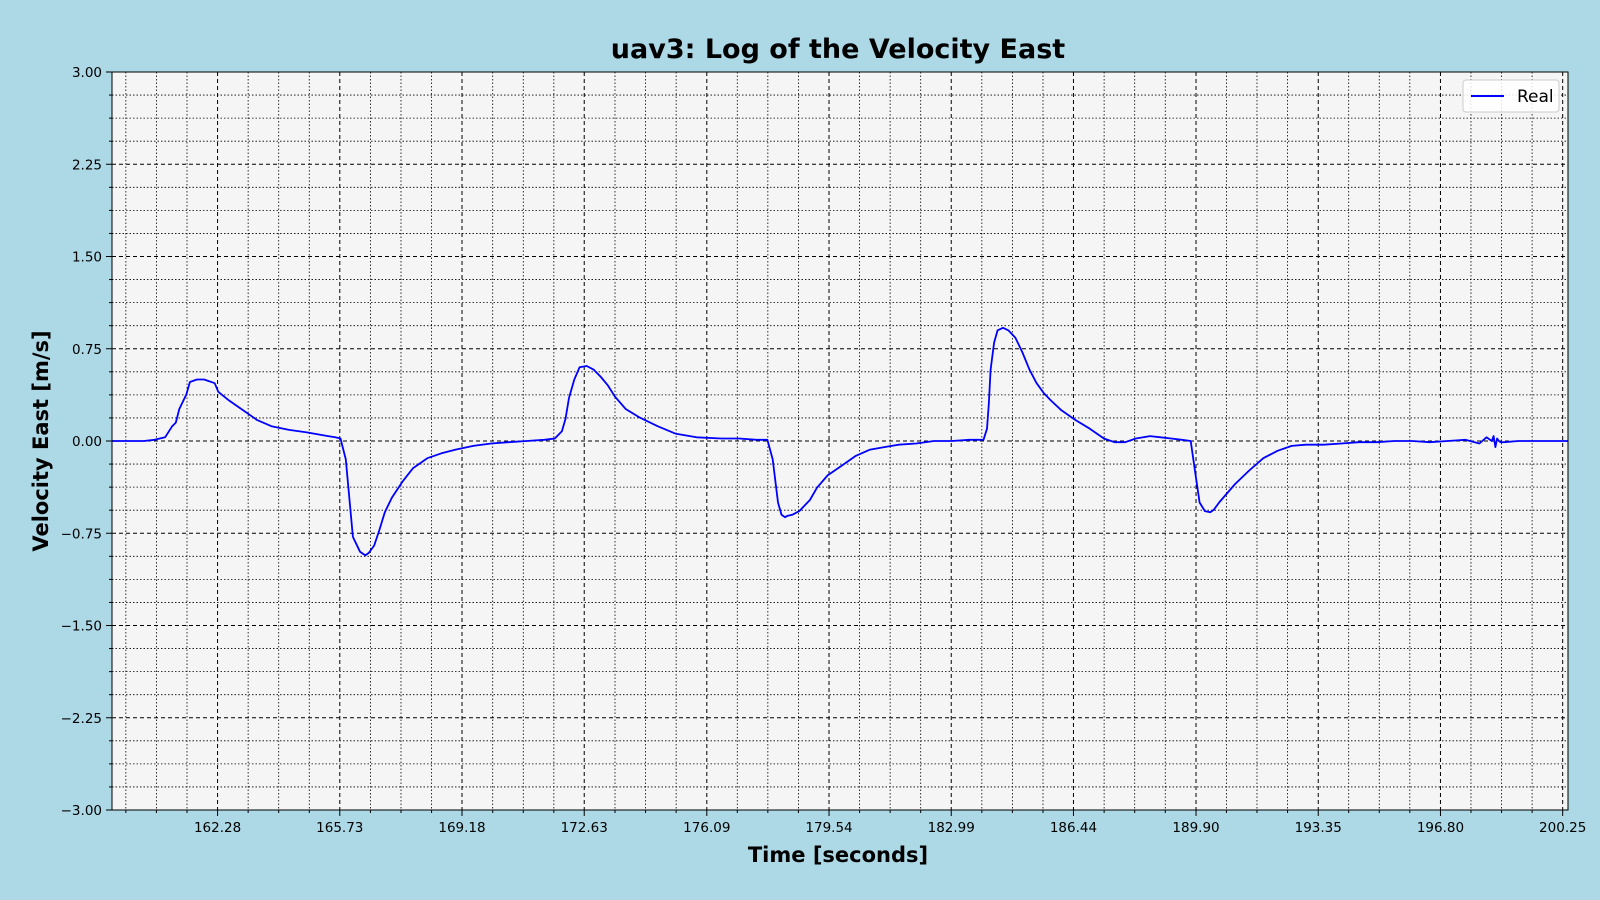  I want to click on y-tick-label: 0.00, so click(87, 442).